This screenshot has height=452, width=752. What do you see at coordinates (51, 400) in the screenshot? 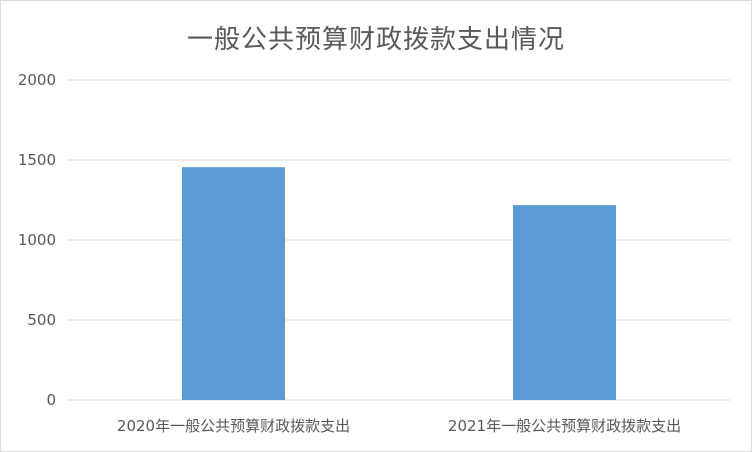
I see `y-tick-label: 0` at bounding box center [51, 400].